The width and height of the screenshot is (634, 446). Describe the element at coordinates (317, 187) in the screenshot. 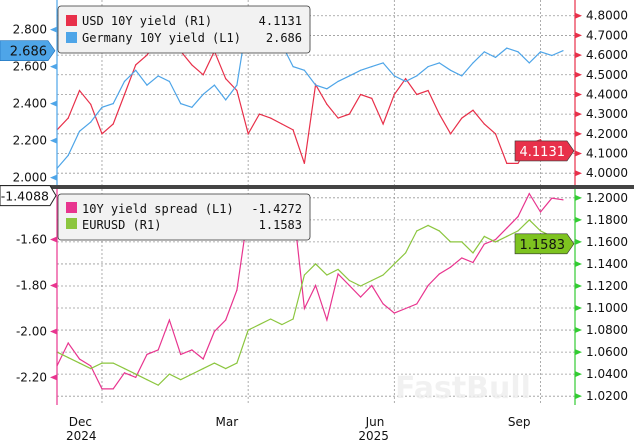

I see `panel-separator` at that location.